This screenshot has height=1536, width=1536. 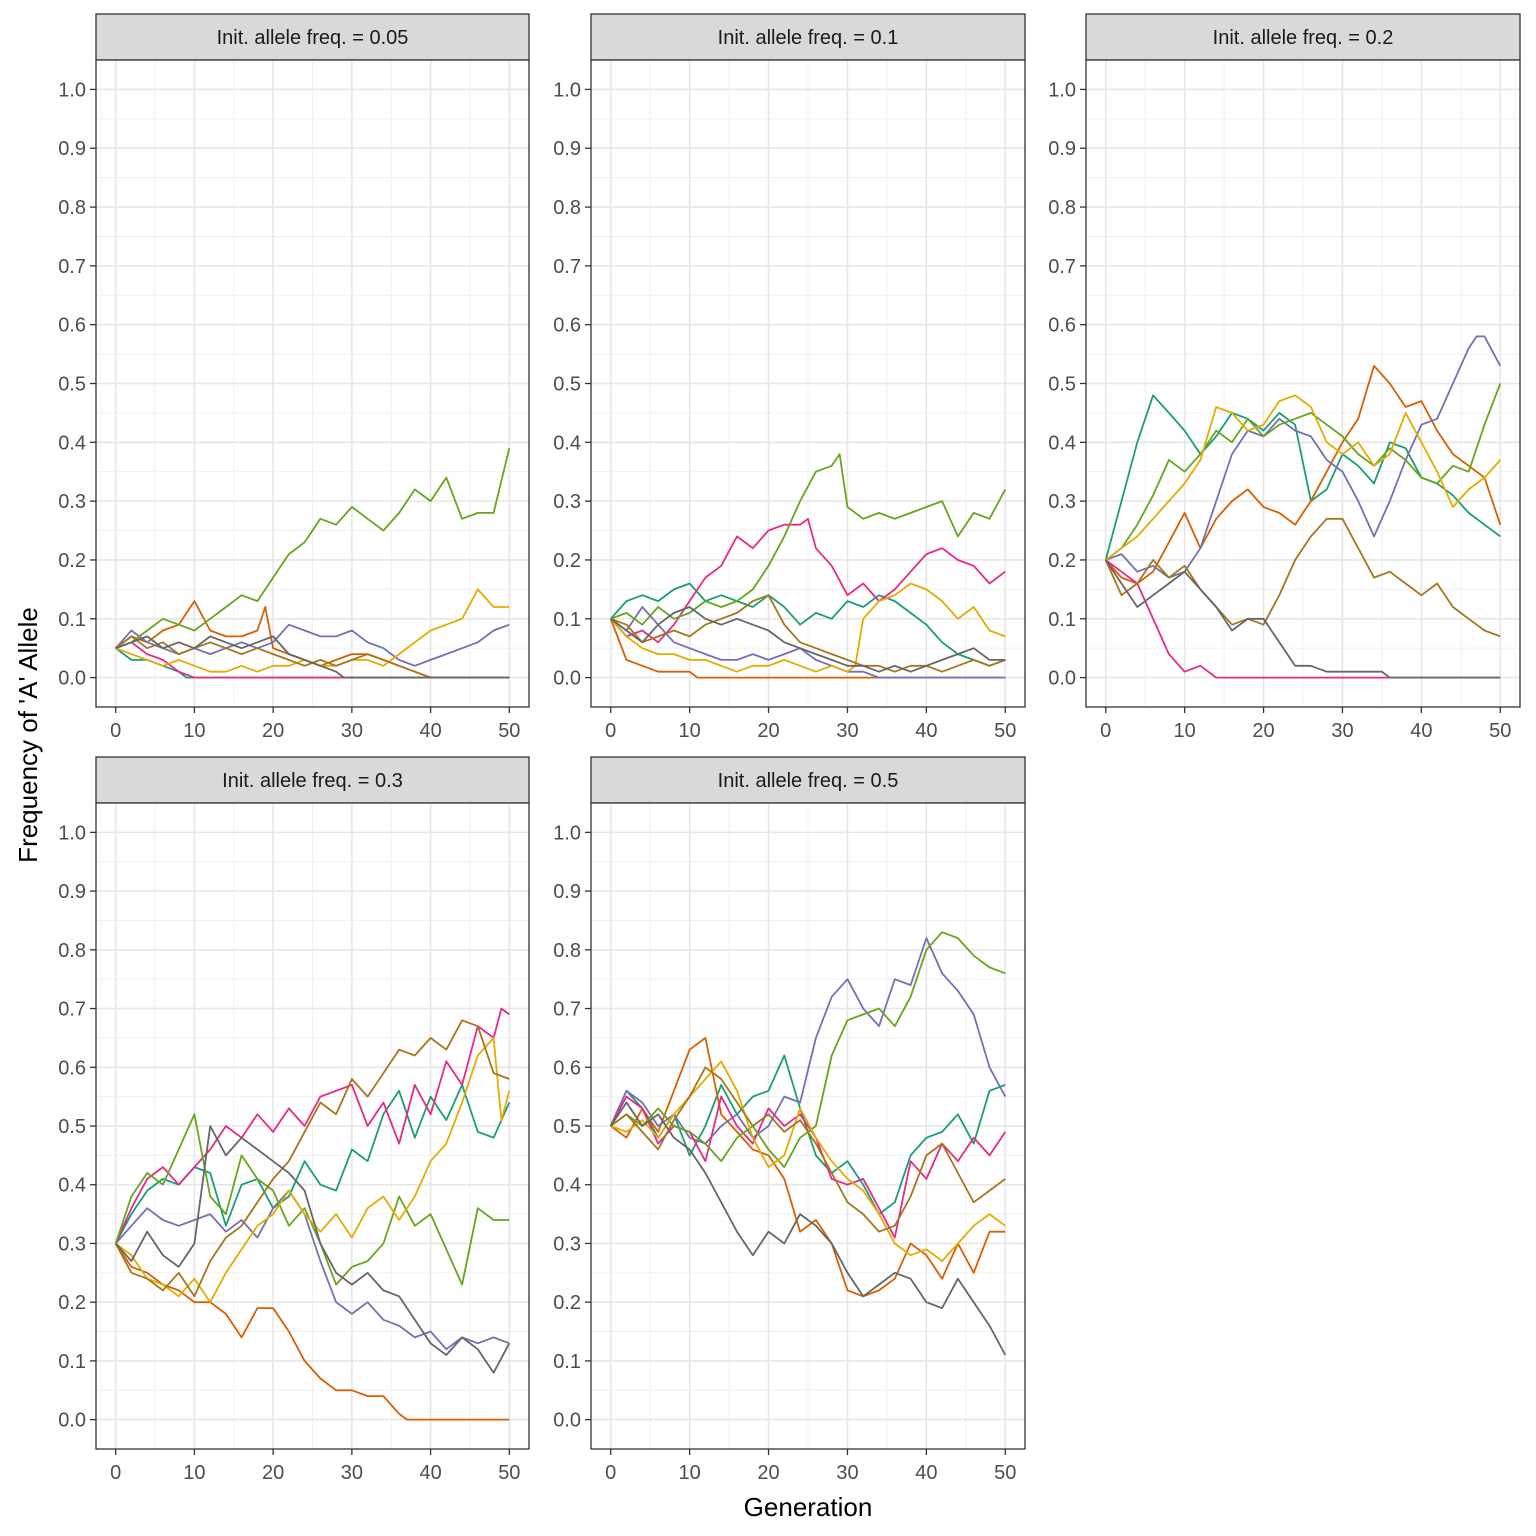 I want to click on facet-title: Init. allele freq. = 0.05, so click(x=313, y=38).